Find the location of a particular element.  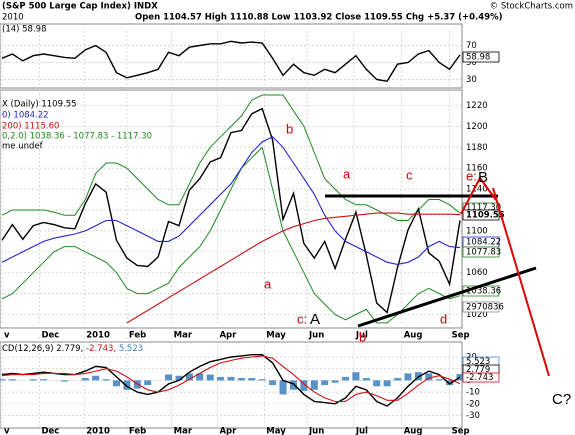

header-date: 2010 is located at coordinates (13, 18).